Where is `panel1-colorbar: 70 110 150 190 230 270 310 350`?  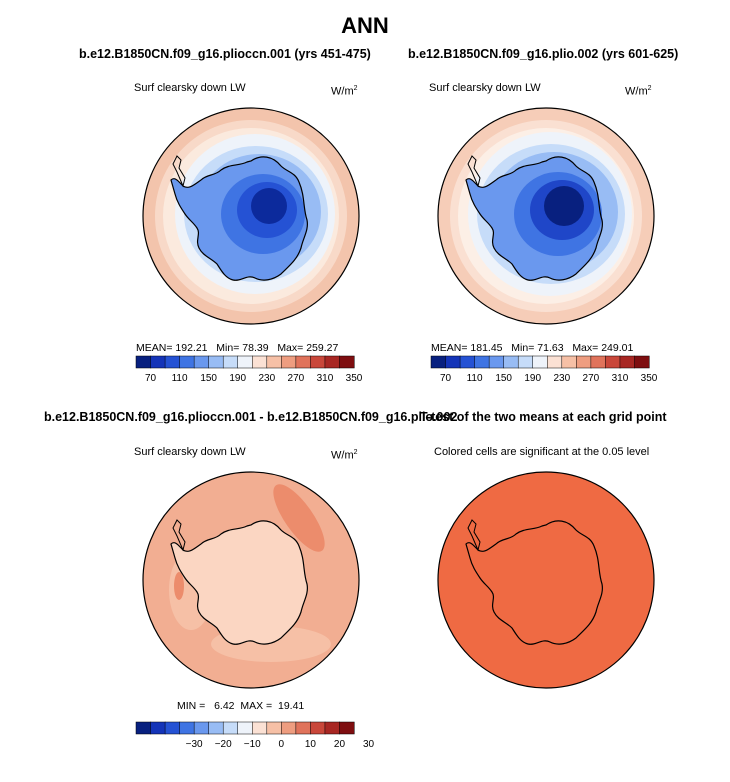
panel1-colorbar: 70 110 150 190 230 270 310 350 is located at coordinates (249, 369).